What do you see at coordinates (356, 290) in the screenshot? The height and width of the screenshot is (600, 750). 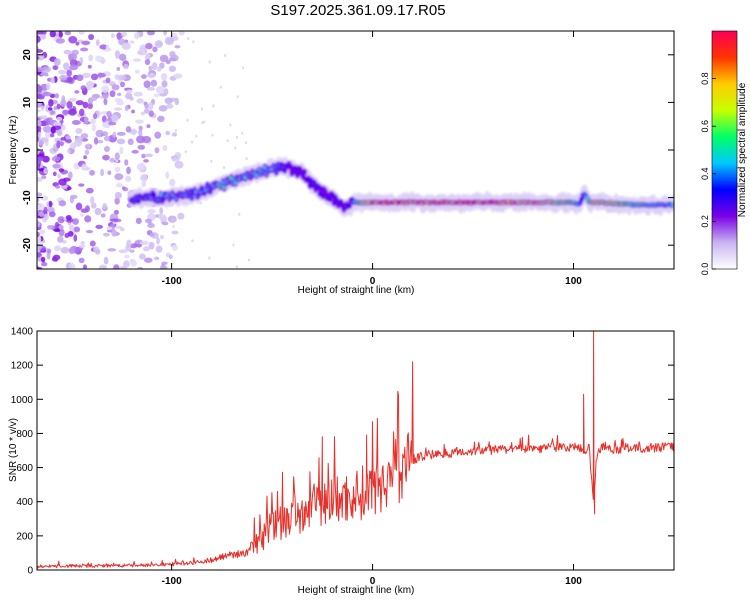 I see `spectrogram-x-label: Height of straight line (km)` at bounding box center [356, 290].